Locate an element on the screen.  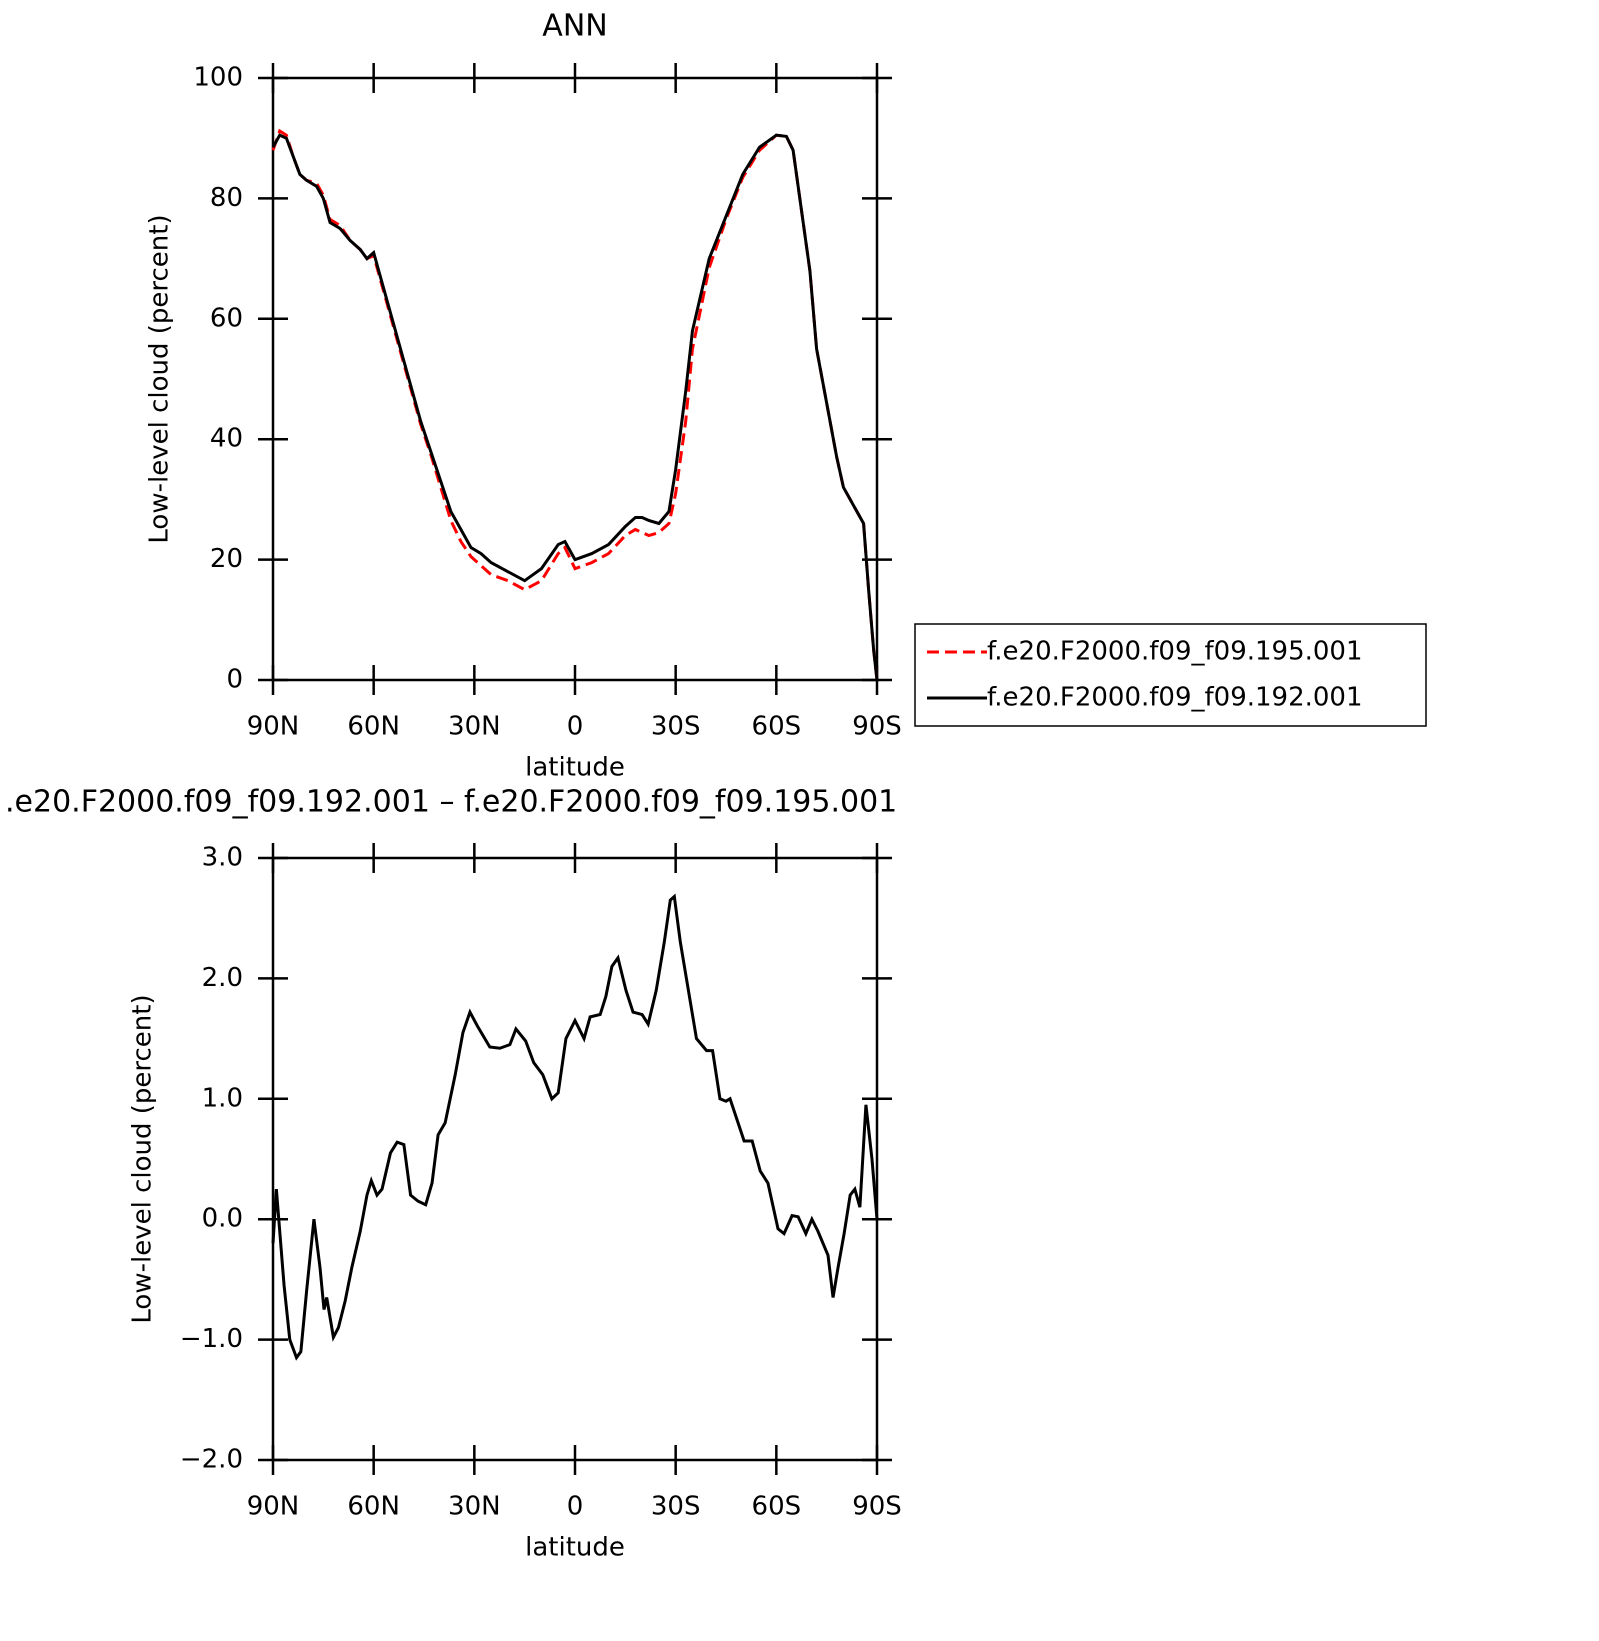
y-tick-label: 3.0 is located at coordinates (222, 858).